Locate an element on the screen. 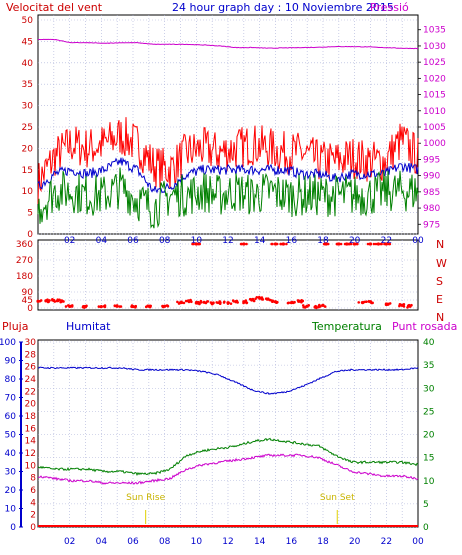 Image resolution: width=462 pixels, height=555 pixels. humidity-y-tick-label: 40 is located at coordinates (11, 454).